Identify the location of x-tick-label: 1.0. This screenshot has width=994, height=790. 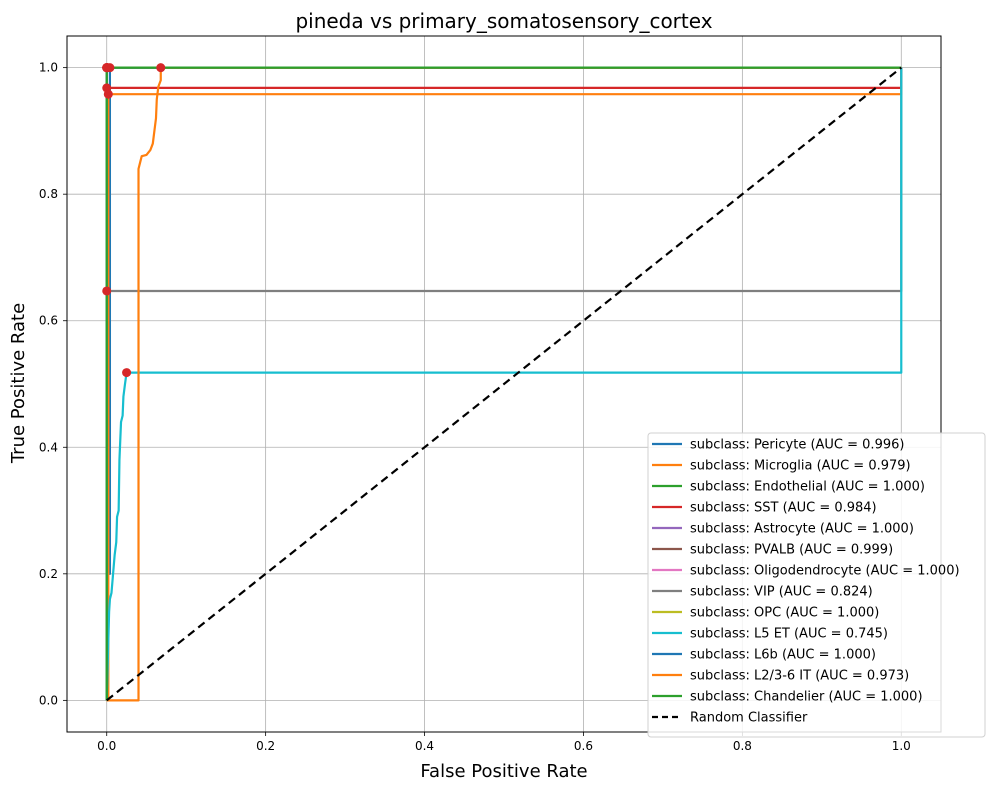
(901, 746).